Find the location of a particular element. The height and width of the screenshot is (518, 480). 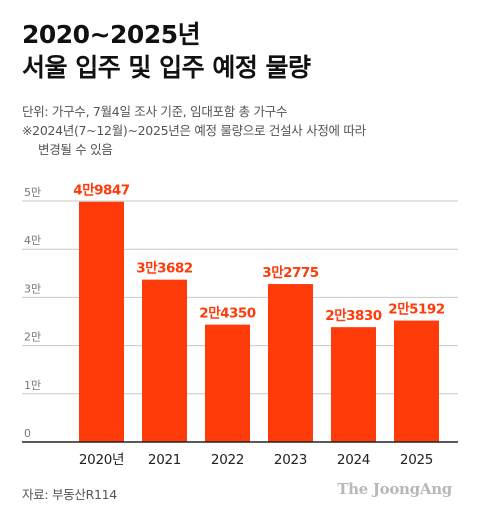

data-label: 4만9847 is located at coordinates (101, 191).